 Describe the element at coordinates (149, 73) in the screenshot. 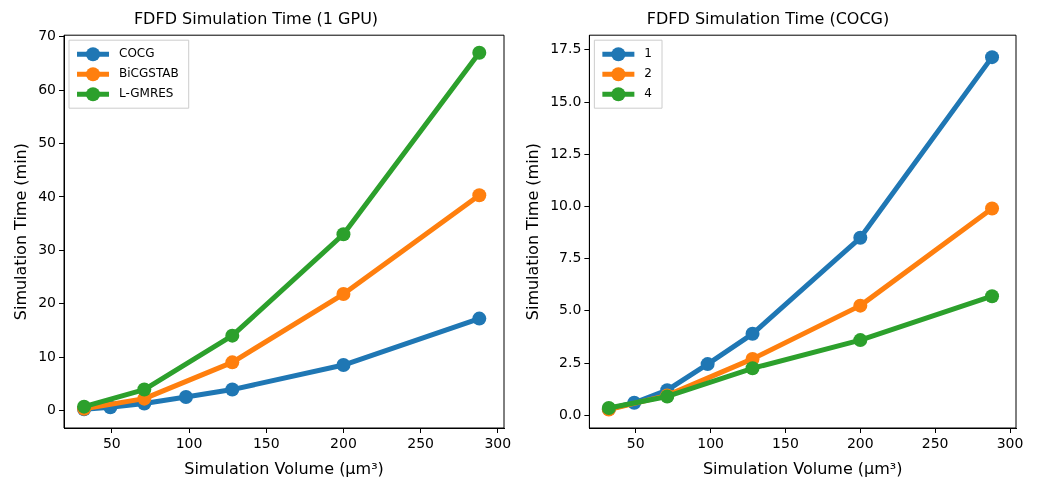

I see `legend-label: BiCGSTAB` at that location.